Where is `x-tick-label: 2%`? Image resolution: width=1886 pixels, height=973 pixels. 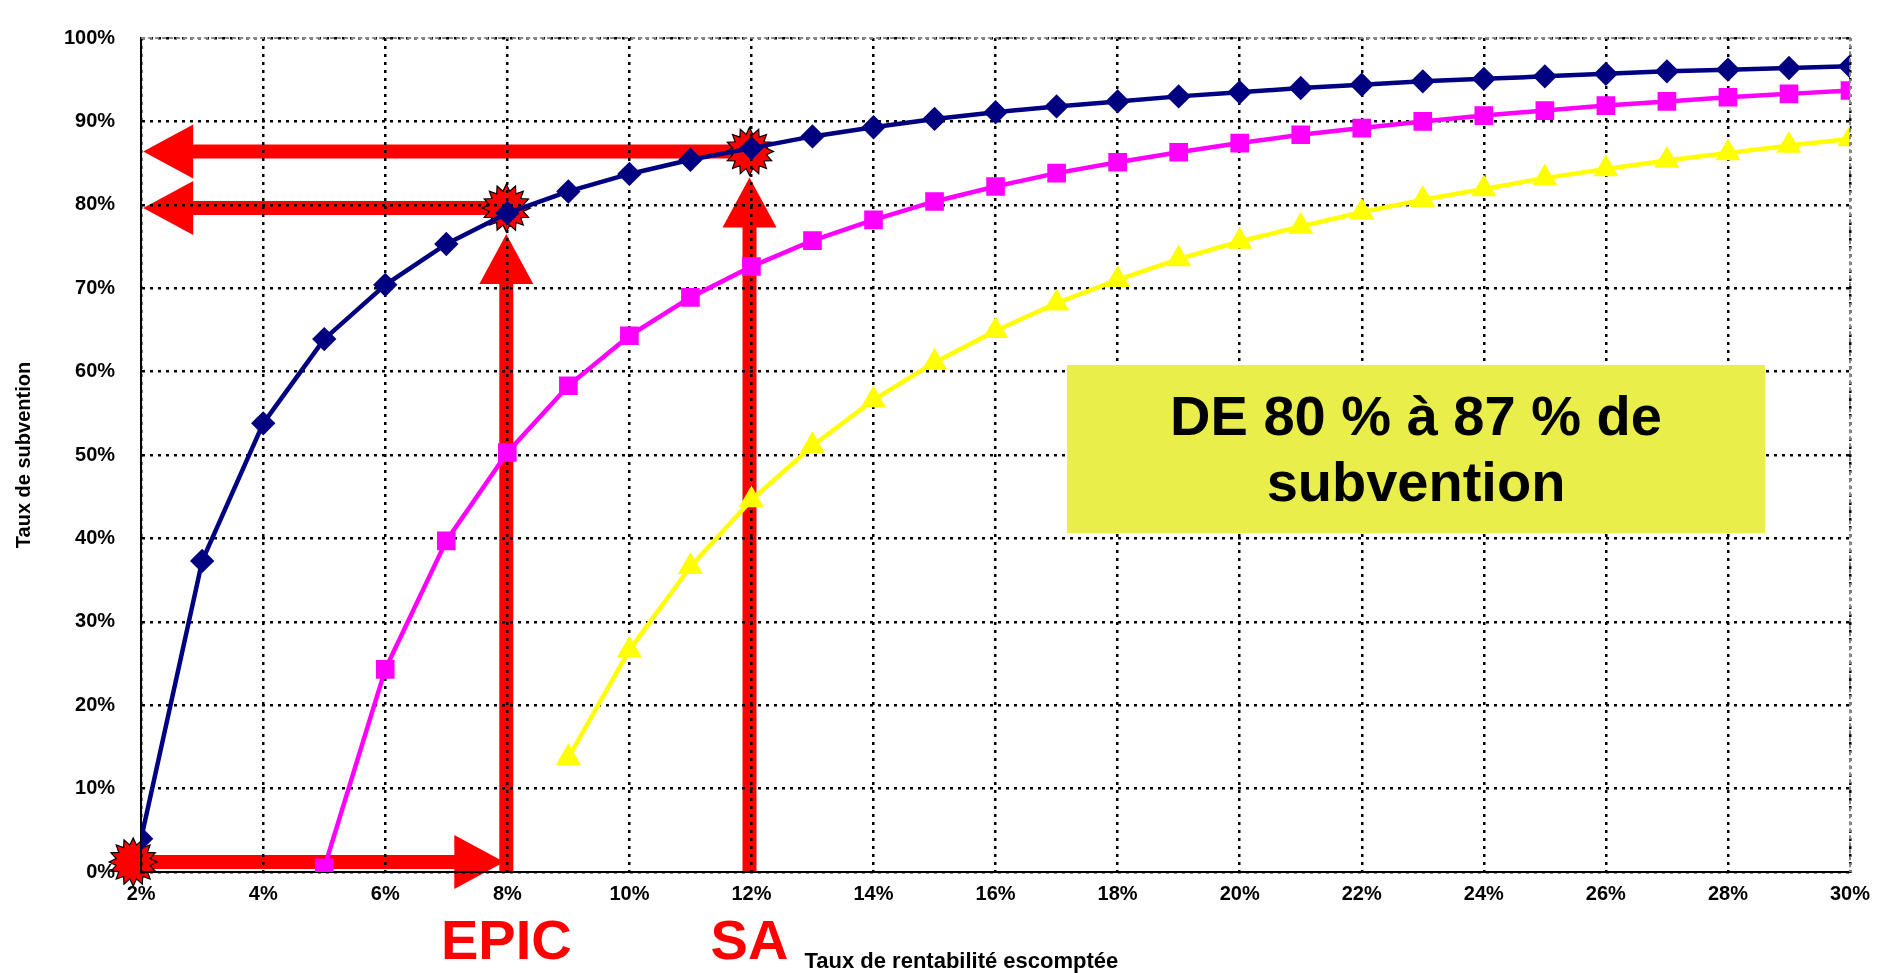
x-tick-label: 2% is located at coordinates (141, 892).